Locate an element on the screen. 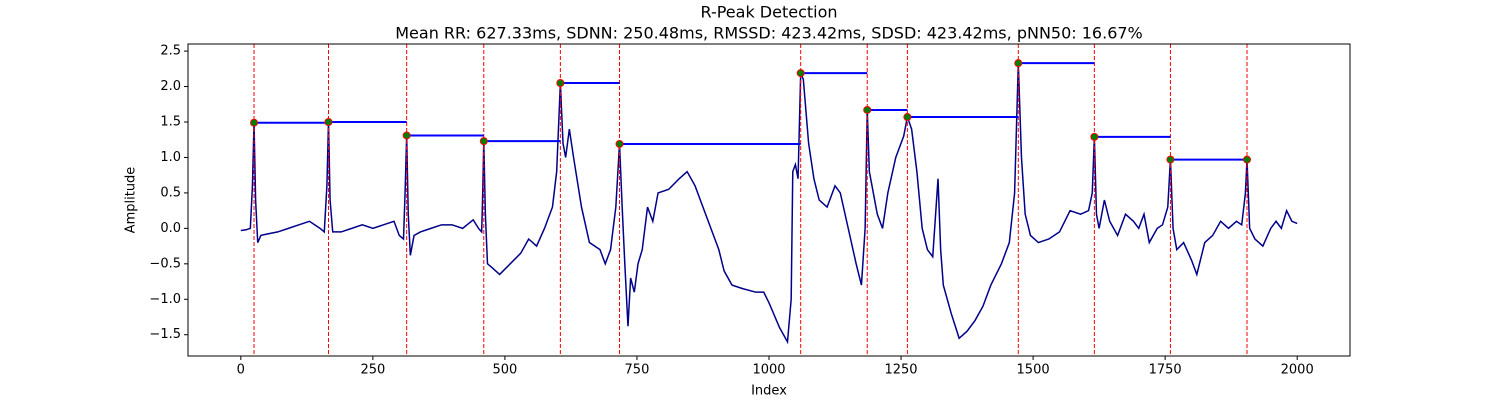 Image resolution: width=1500 pixels, height=400 pixels. y-tick-label: −0.5 is located at coordinates (165, 263).